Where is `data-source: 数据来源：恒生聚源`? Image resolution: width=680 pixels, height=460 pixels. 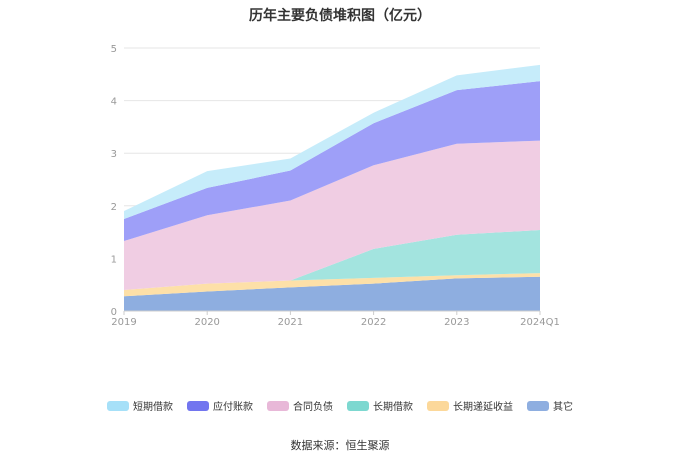
data-source: 数据来源：恒生聚源 is located at coordinates (340, 445).